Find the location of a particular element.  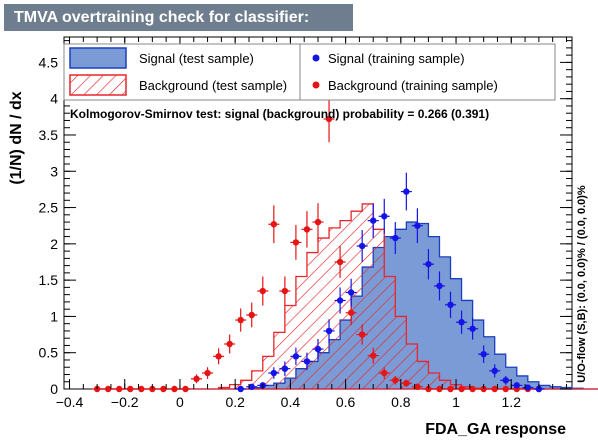

y-tick-label: 3 is located at coordinates (54, 171).